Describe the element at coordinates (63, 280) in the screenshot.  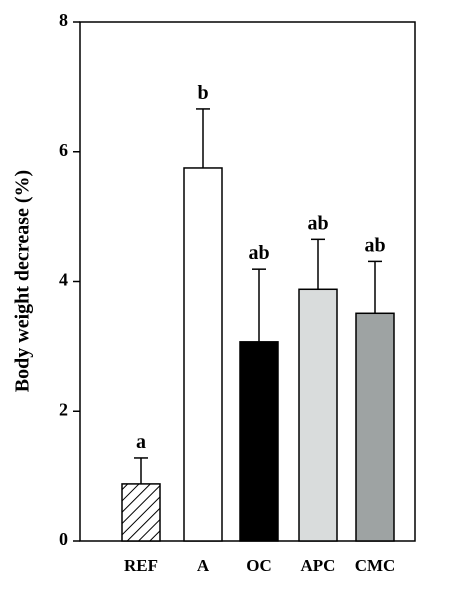
I see `y-tick-label: 4` at that location.